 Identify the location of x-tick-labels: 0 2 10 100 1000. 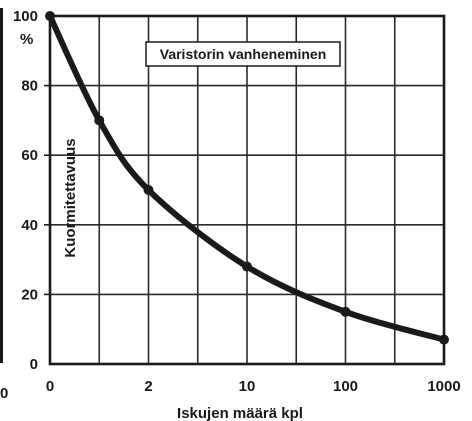
(253, 386).